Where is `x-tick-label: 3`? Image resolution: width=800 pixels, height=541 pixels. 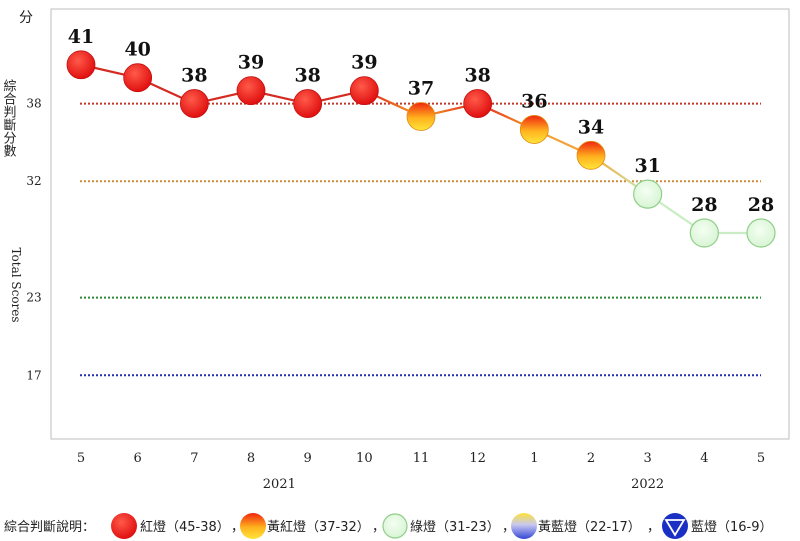 x-tick-label: 3 is located at coordinates (648, 458).